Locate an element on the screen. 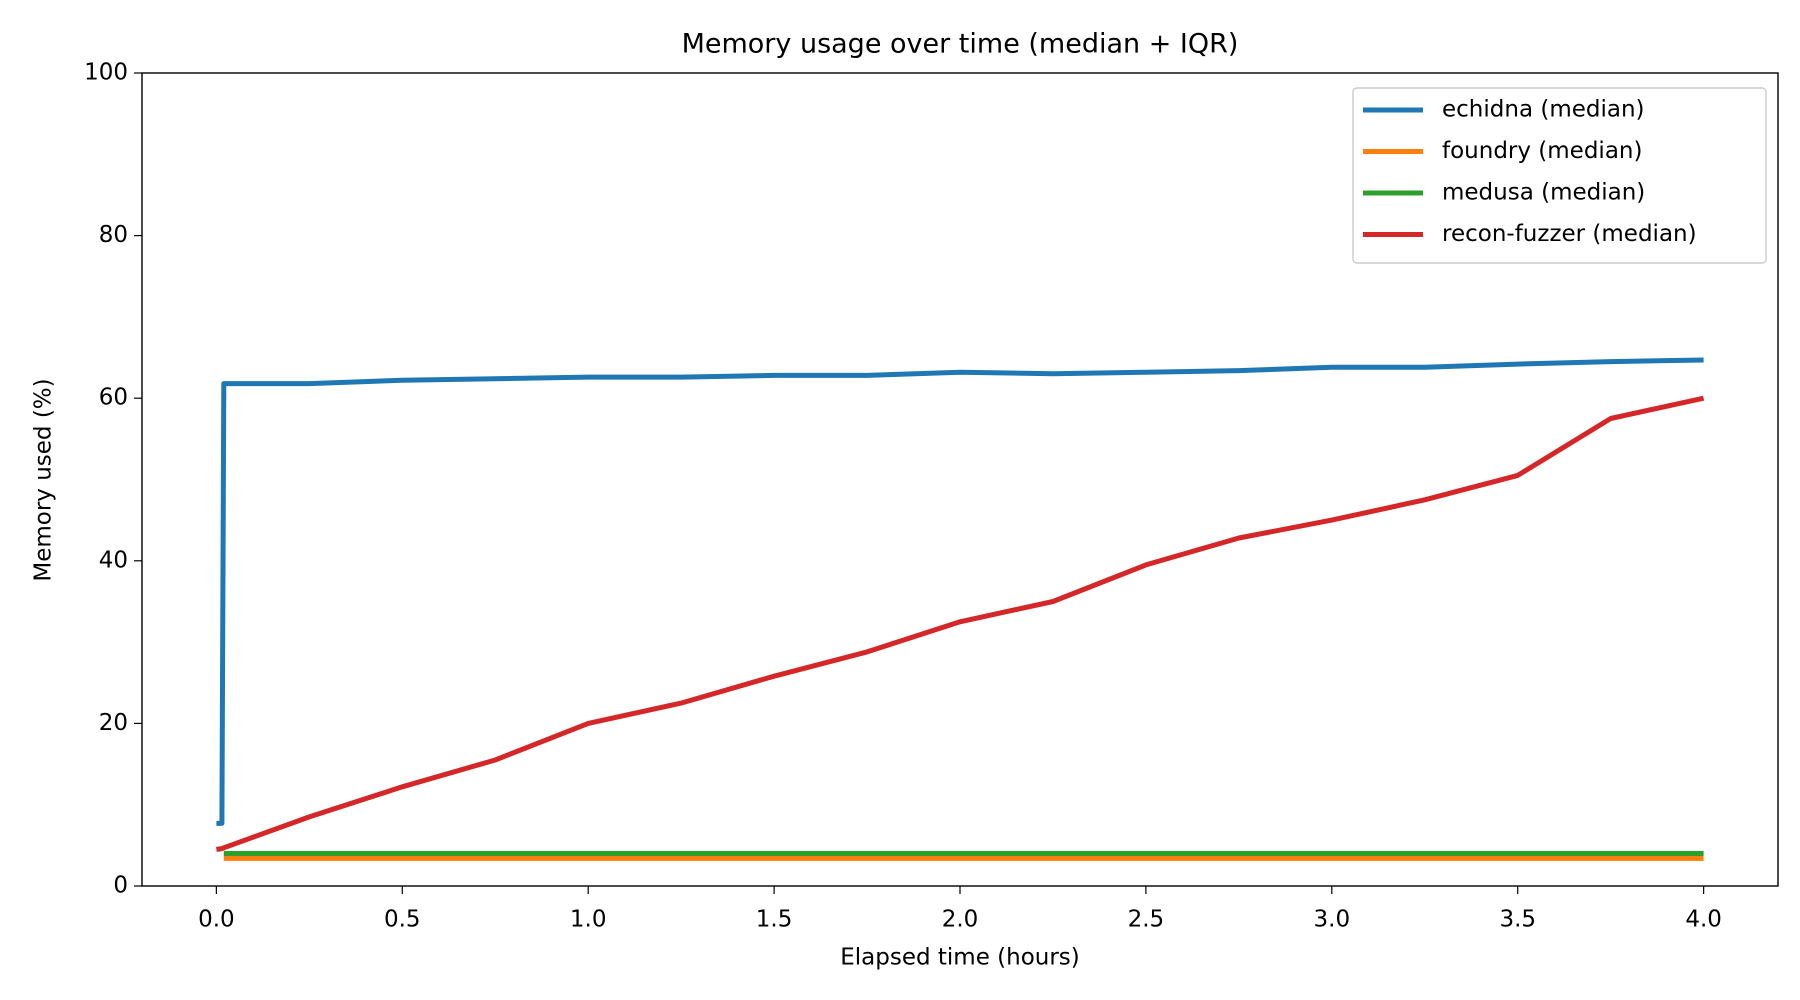 The height and width of the screenshot is (1000, 1800). x-tick-label: 4.0 is located at coordinates (1703, 920).